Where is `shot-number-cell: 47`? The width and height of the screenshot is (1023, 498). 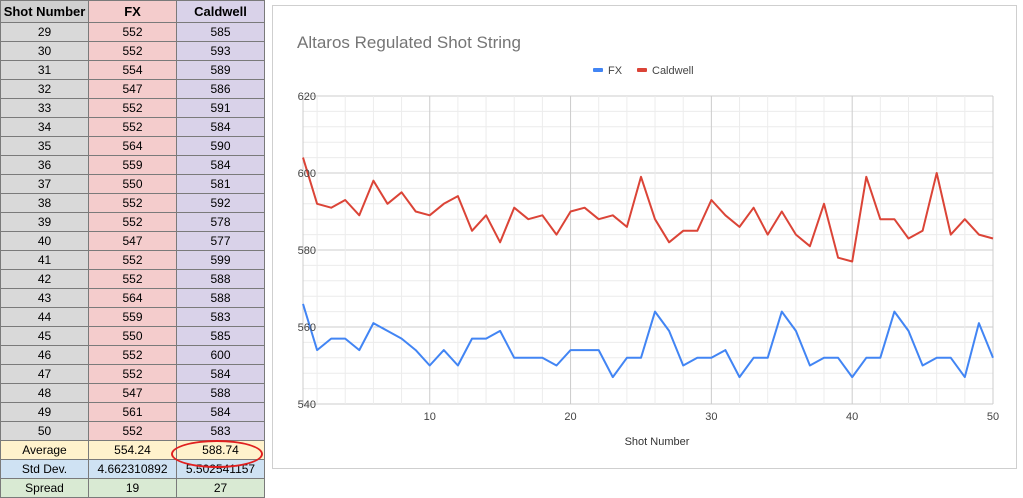 shot-number-cell: 47 is located at coordinates (44, 374).